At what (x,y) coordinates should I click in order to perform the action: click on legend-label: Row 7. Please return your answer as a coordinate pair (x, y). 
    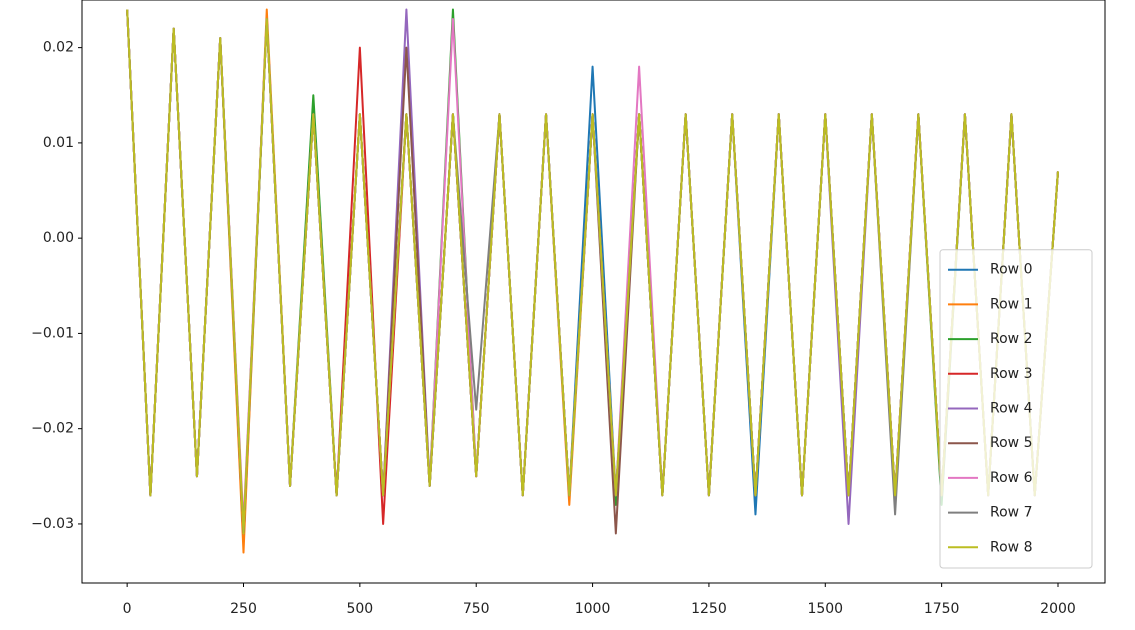
    Looking at the image, I should click on (1011, 513).